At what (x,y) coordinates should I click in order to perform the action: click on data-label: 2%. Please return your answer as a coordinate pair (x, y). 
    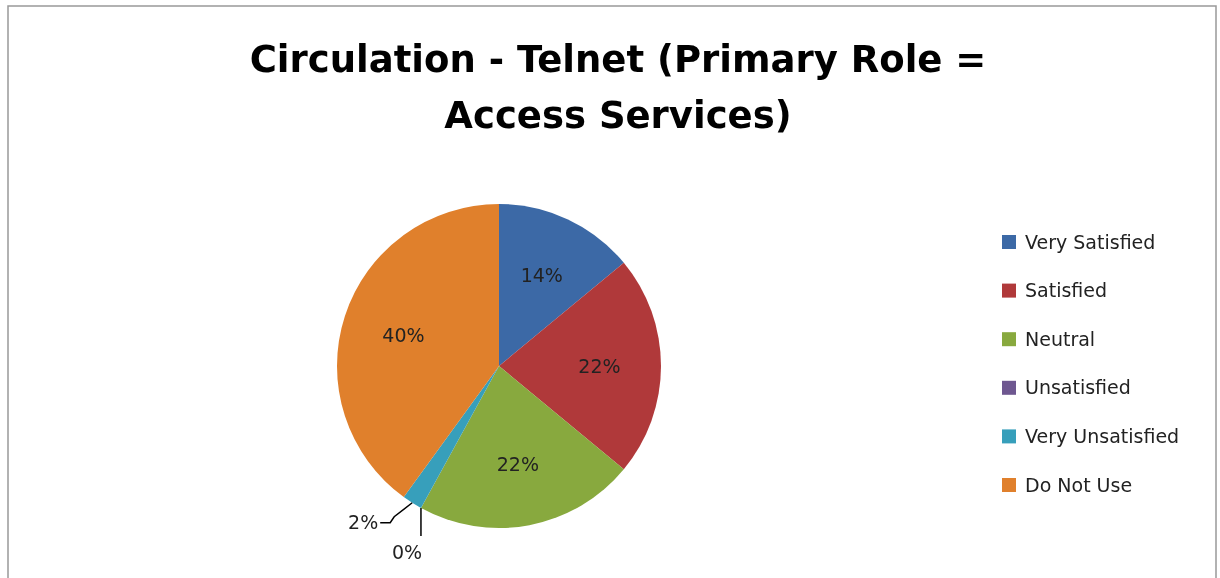
    Looking at the image, I should click on (363, 522).